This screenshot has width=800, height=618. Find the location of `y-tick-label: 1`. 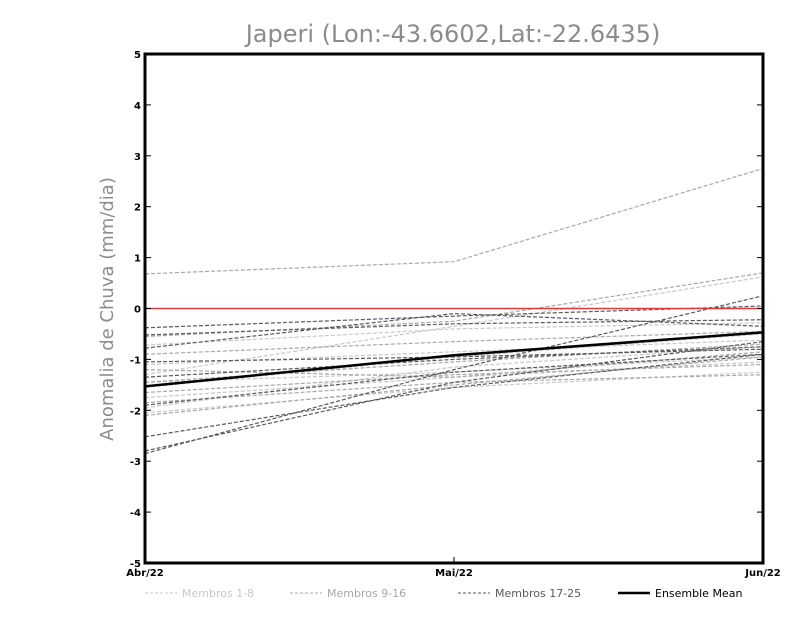

y-tick-label: 1 is located at coordinates (137, 259).